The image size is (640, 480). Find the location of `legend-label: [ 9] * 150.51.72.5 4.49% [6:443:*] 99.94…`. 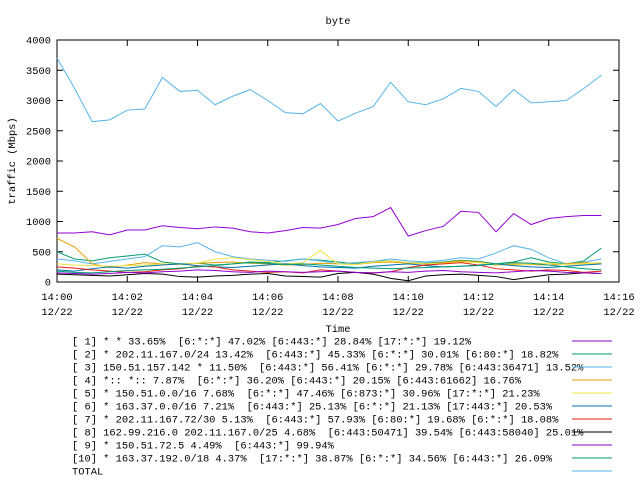

legend-label: [ 9] * 150.51.72.5 4.49% [6:443:*] 99.94… is located at coordinates (203, 447).